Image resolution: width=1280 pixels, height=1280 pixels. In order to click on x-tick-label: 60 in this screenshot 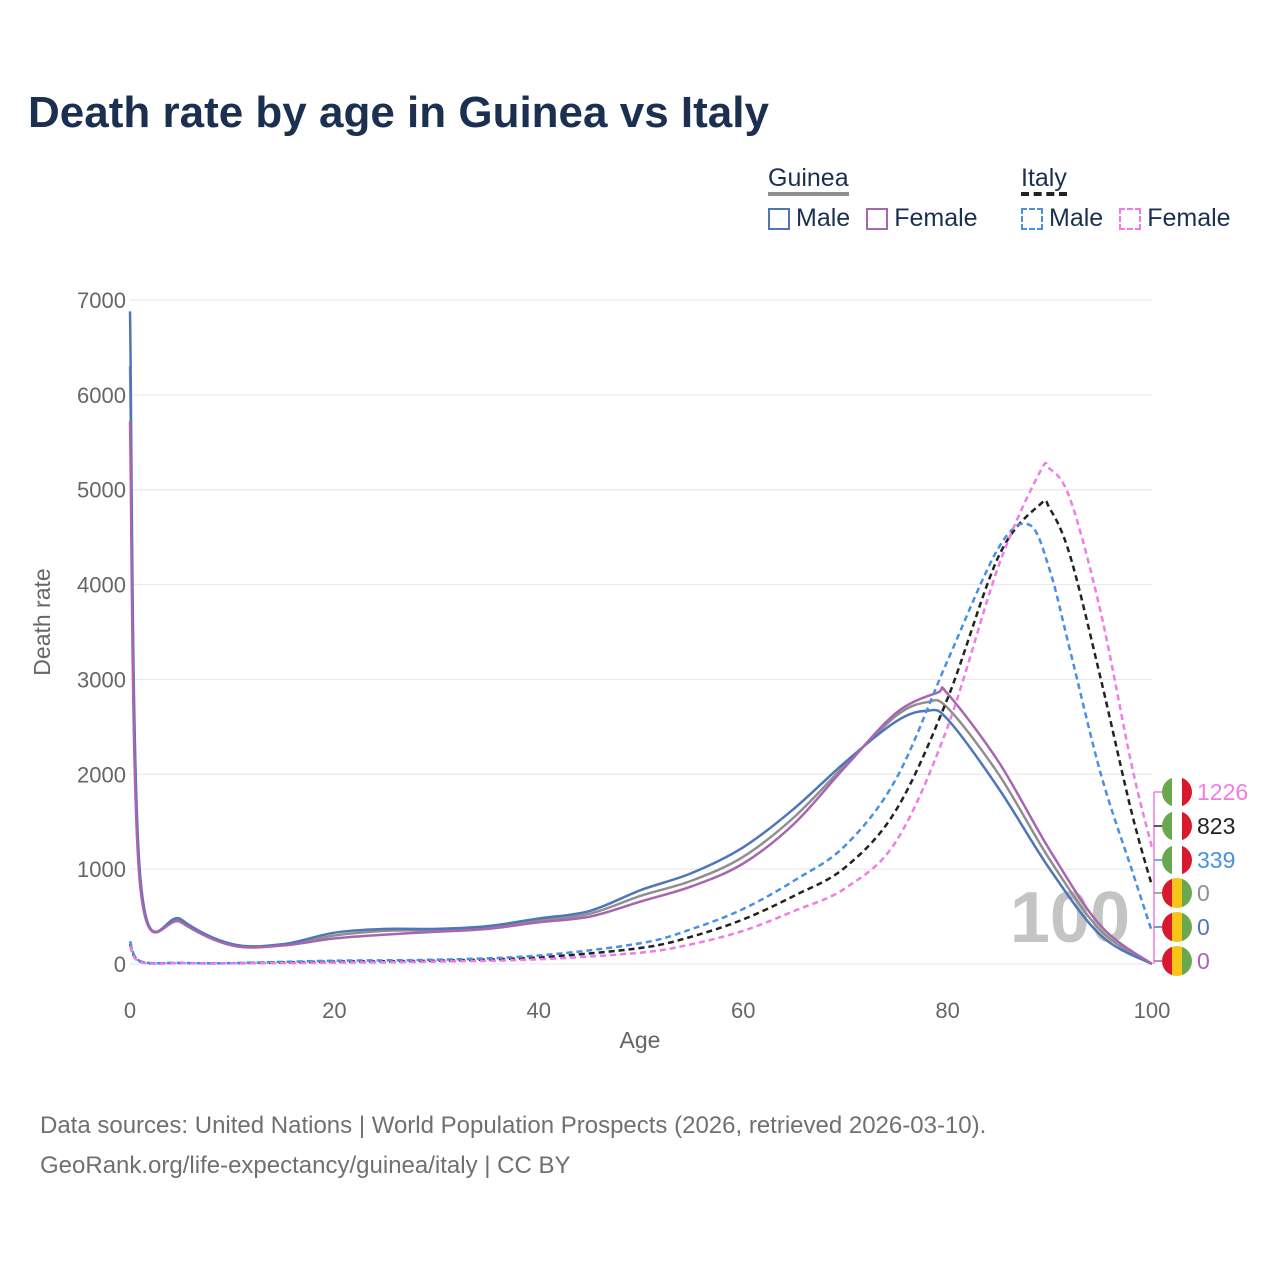, I will do `click(743, 1010)`.